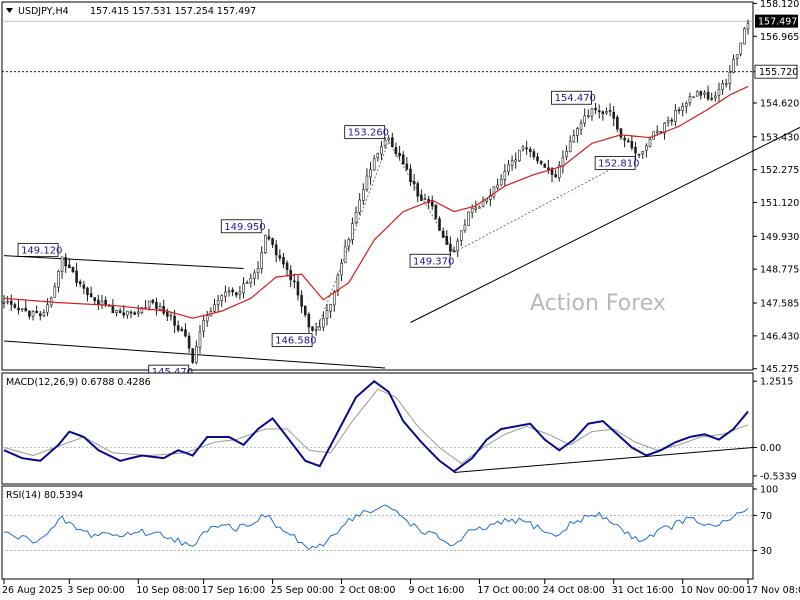  What do you see at coordinates (377, 532) in the screenshot?
I see `rsi-panel-frame` at bounding box center [377, 532].